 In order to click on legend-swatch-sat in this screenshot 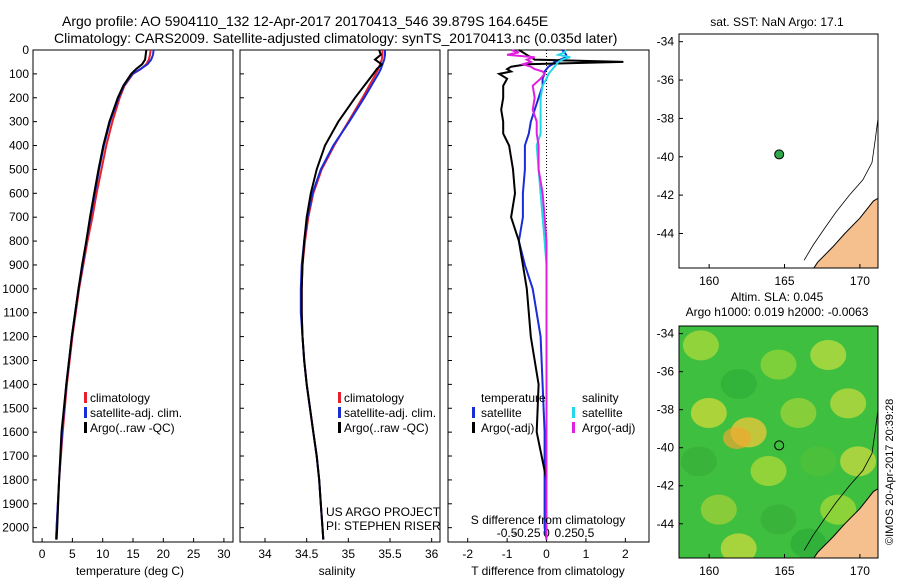, I will do `click(339, 412)`.